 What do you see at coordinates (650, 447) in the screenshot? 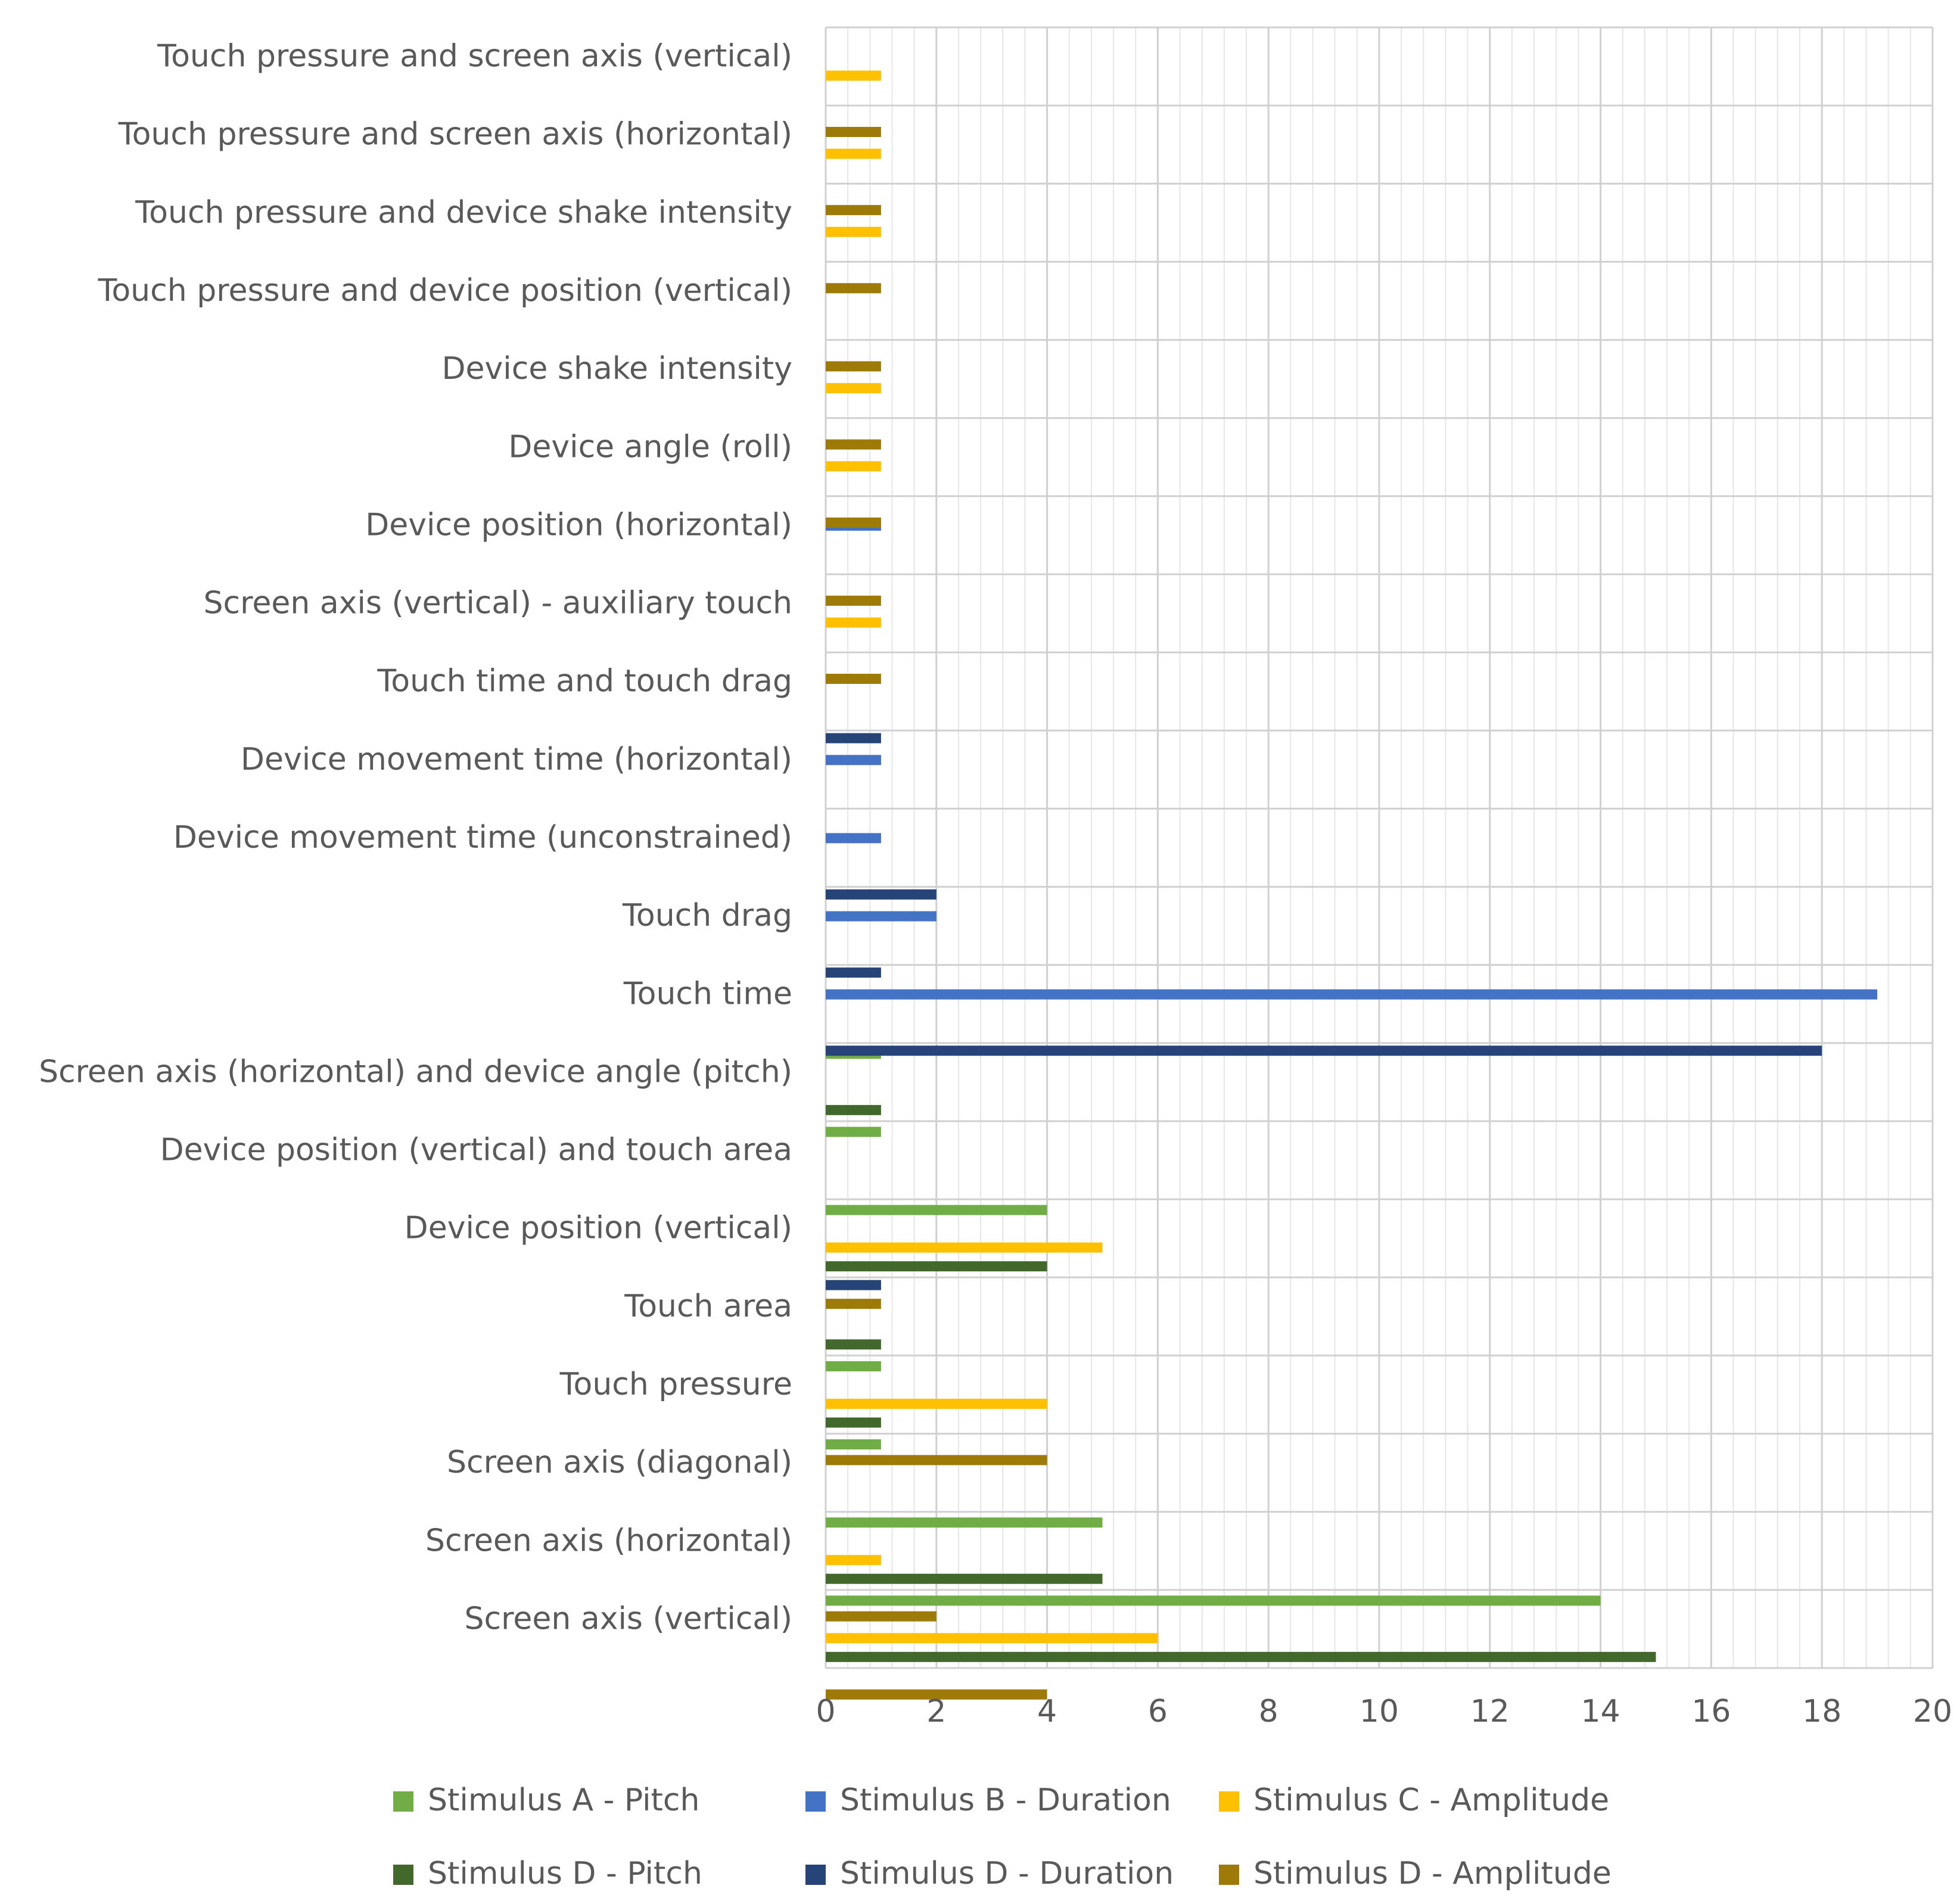
I see `category-label: Device angle (roll)` at bounding box center [650, 447].